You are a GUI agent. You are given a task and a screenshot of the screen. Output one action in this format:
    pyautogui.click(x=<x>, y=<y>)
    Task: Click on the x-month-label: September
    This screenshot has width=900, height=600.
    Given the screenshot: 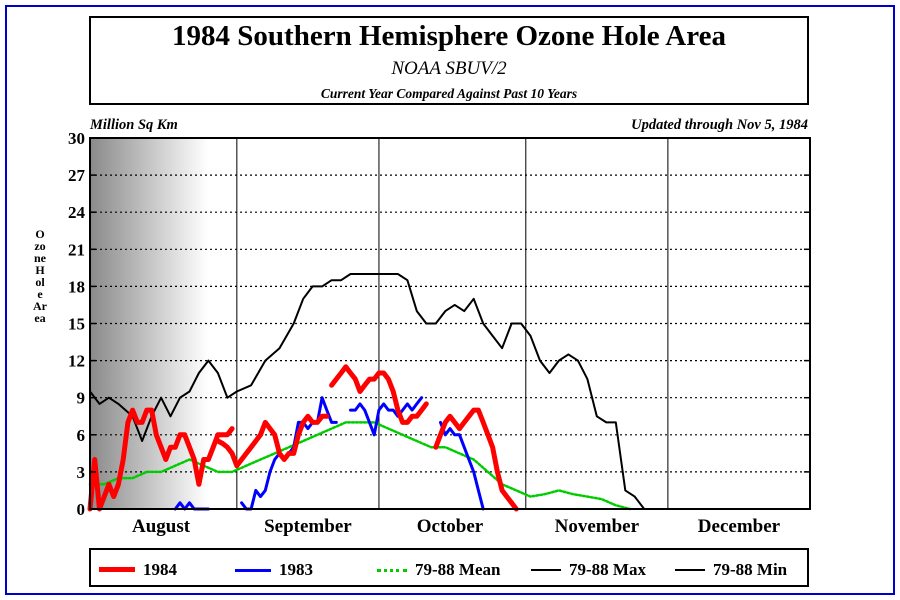 What is the action you would take?
    pyautogui.click(x=308, y=526)
    